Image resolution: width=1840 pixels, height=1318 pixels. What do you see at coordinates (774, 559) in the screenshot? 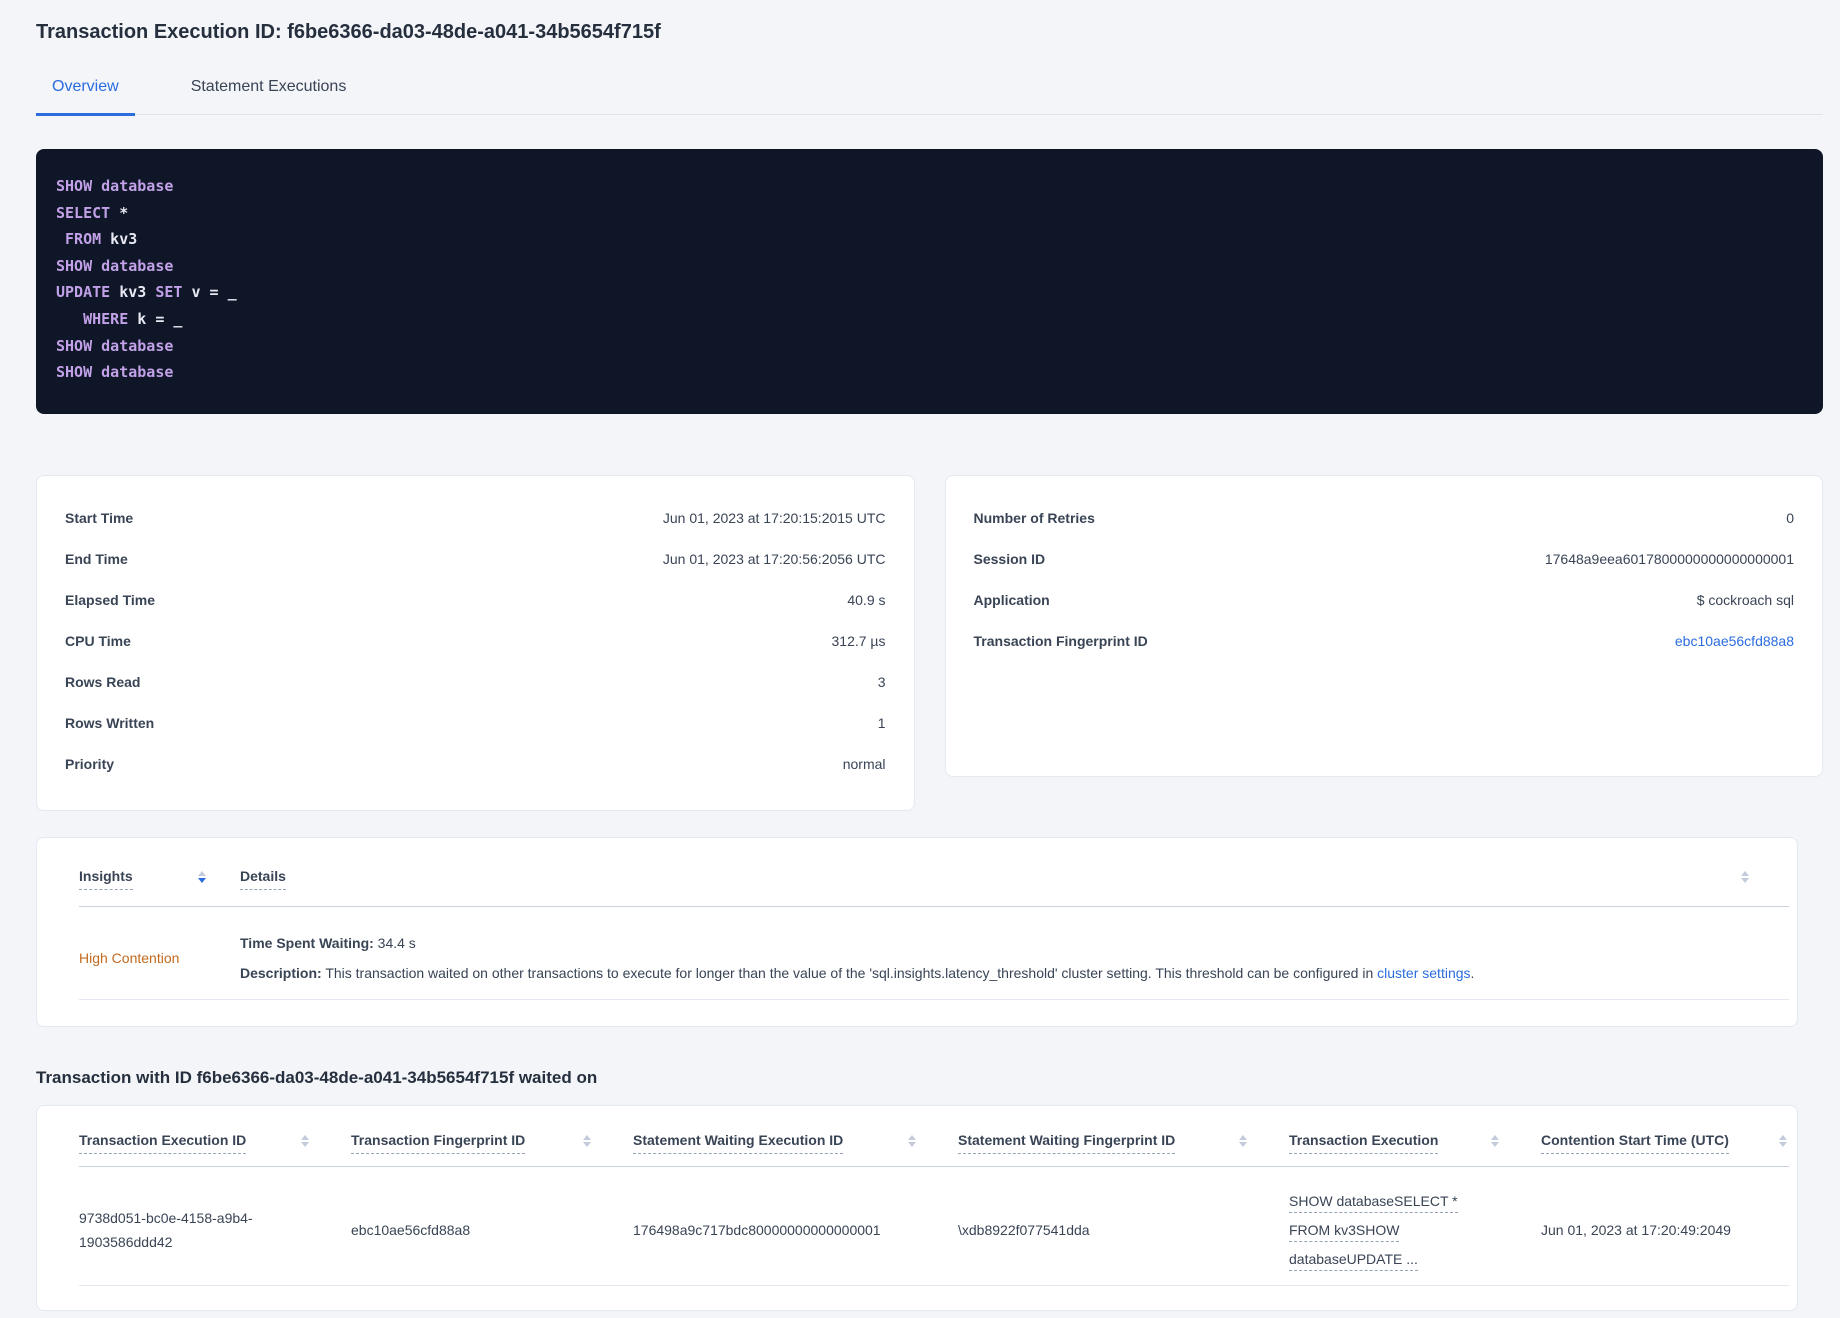
I see `summary-value: Jun 01, 2023 at 17:20:56:2056 UTC` at bounding box center [774, 559].